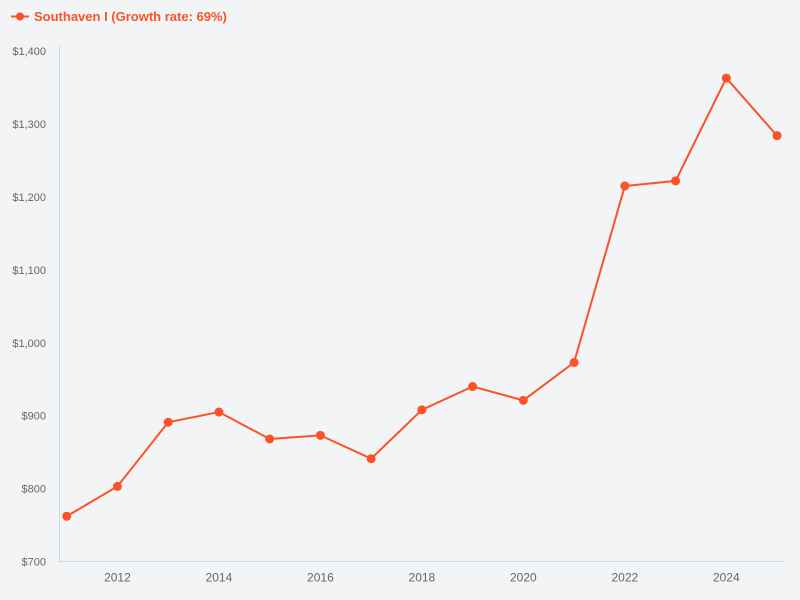 Image resolution: width=800 pixels, height=600 pixels. I want to click on data-point-2024, so click(726, 78).